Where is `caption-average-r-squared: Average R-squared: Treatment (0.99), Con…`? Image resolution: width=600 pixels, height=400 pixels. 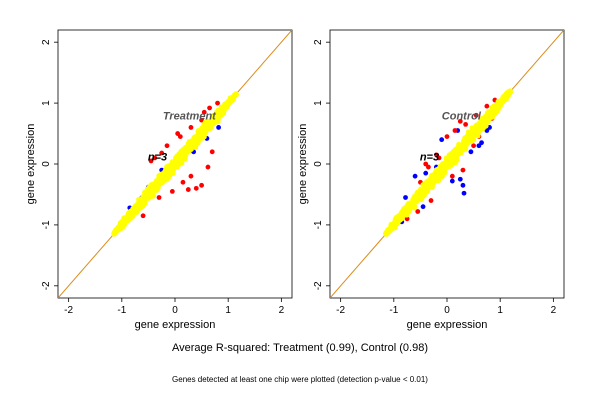
caption-average-r-squared: Average R-squared: Treatment (0.99), Con… is located at coordinates (300, 348).